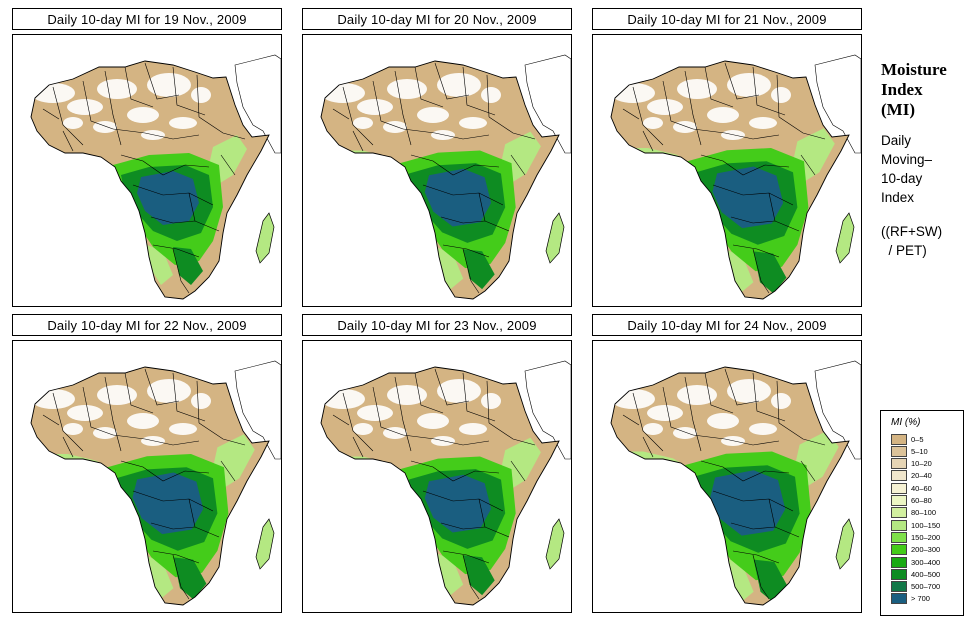  What do you see at coordinates (898, 109) in the screenshot?
I see `index-title-line: (MI)` at bounding box center [898, 109].